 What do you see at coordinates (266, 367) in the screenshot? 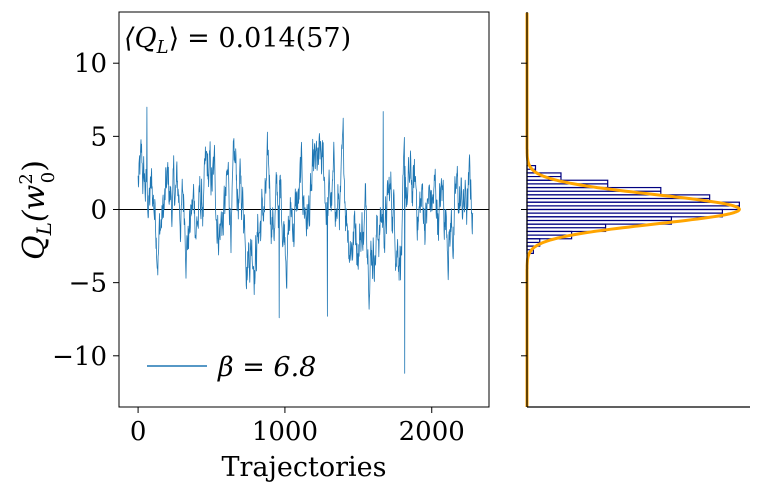
I see `legend-label-beta-6-8: β = 6.8` at bounding box center [266, 367].